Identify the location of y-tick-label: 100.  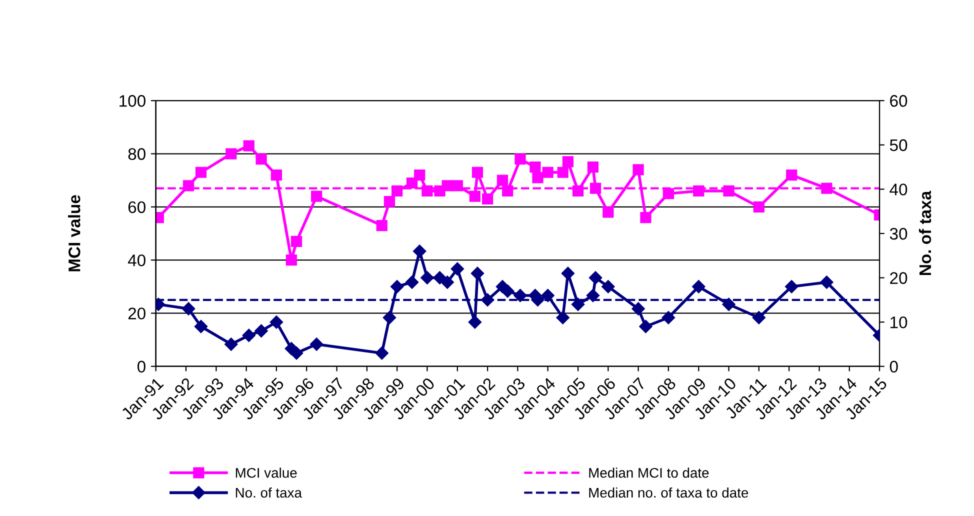
(133, 101).